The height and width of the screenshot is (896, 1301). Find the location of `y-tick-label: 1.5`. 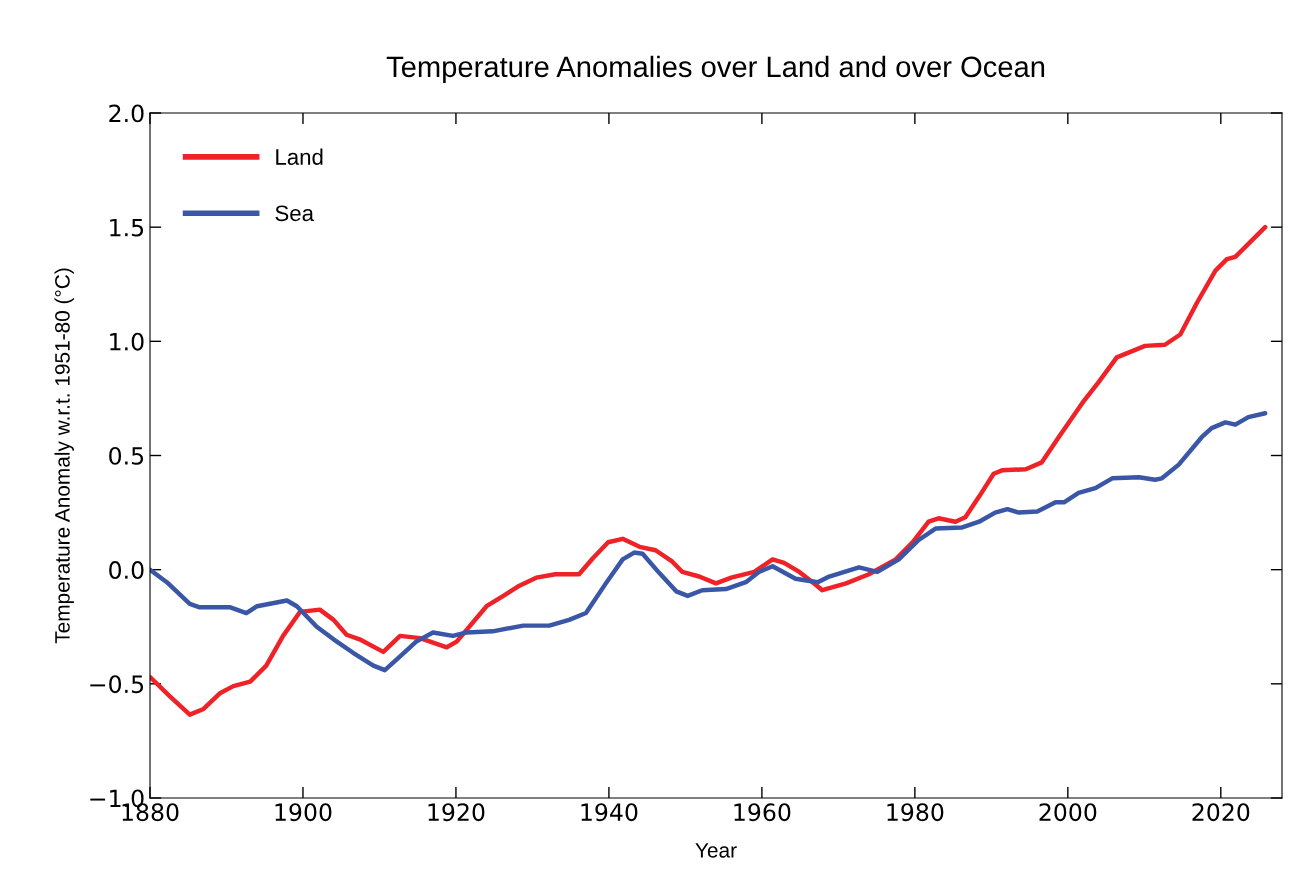

y-tick-label: 1.5 is located at coordinates (127, 227).